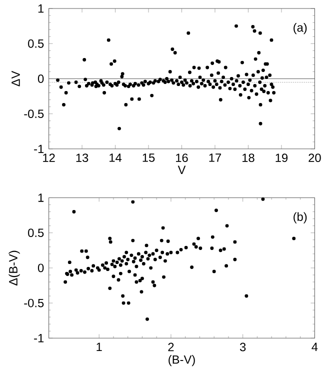 Image resolution: width=326 pixels, height=374 pixels. What do you see at coordinates (243, 347) in the screenshot?
I see `x-tick-label: 3` at bounding box center [243, 347].